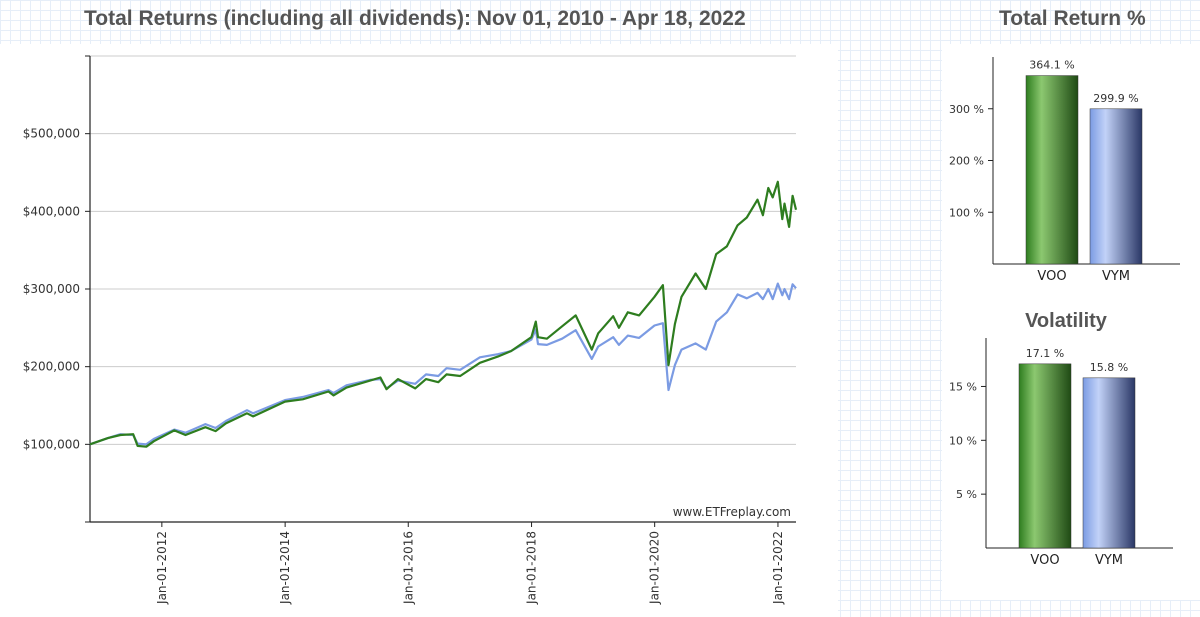  I want to click on total-return-title: Total Return %, so click(1072, 18).